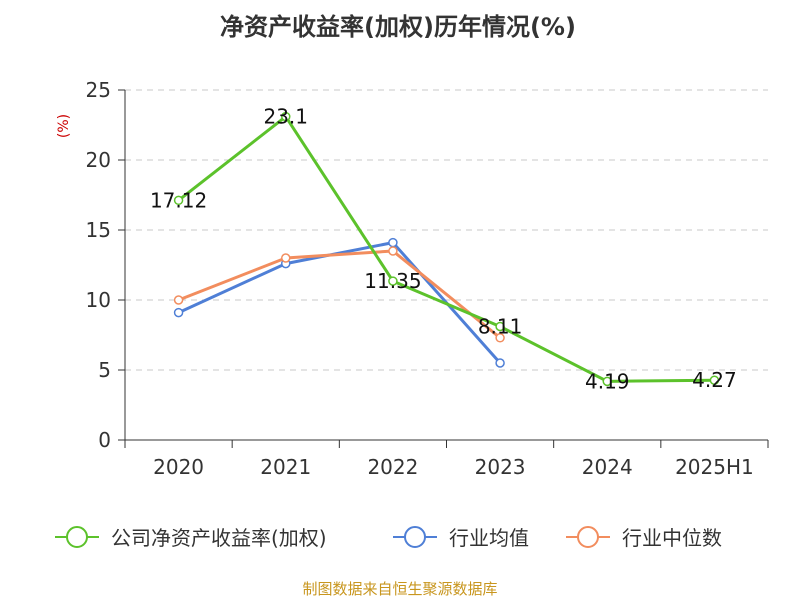  What do you see at coordinates (500, 338) in the screenshot?
I see `point-s2-2023` at bounding box center [500, 338].